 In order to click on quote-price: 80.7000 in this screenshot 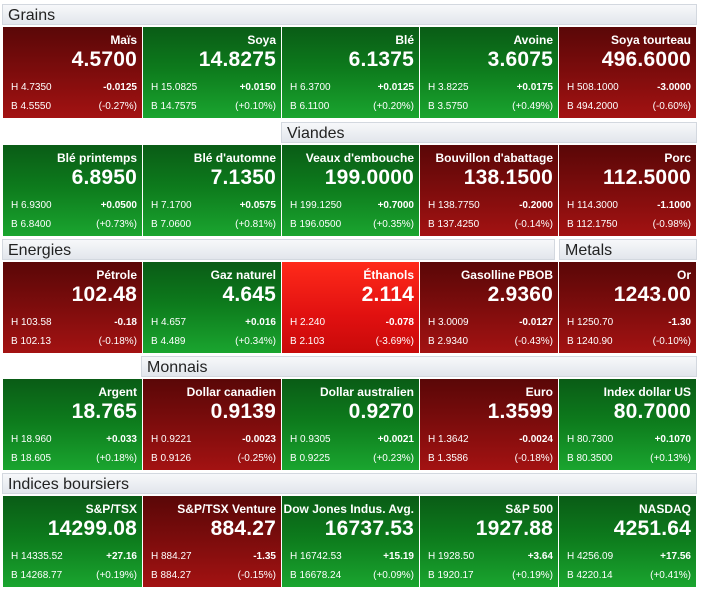, I will do `click(652, 411)`.